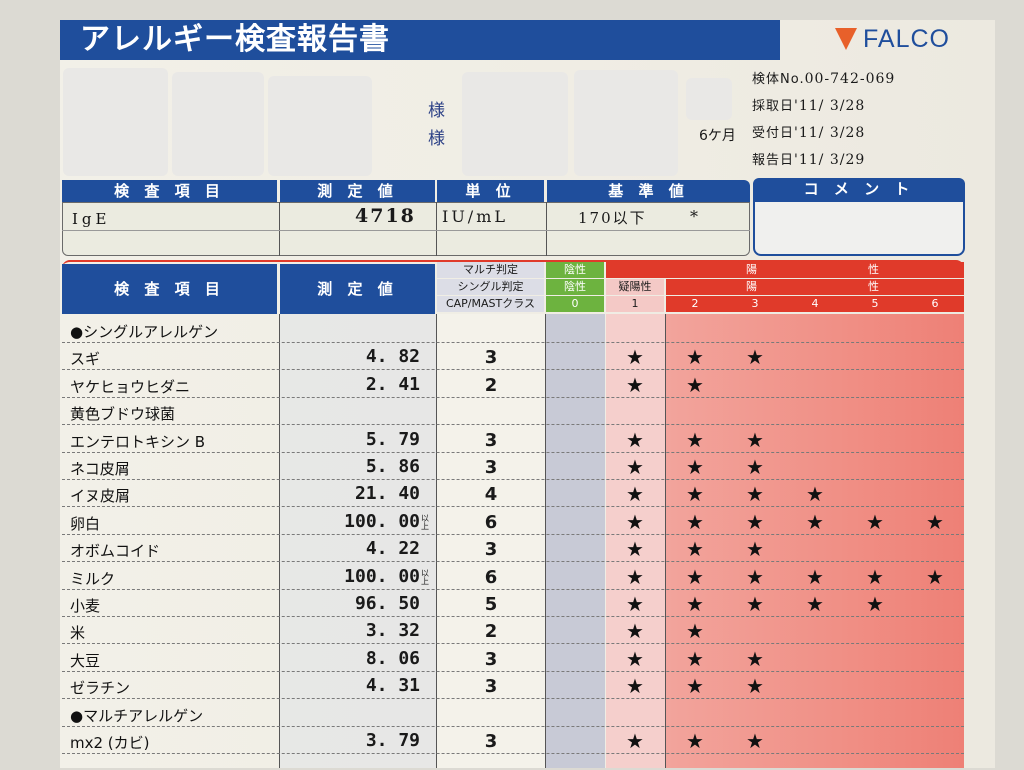 This screenshot has height=770, width=1024. I want to click on allergen-value: 8. 06, so click(392, 658).